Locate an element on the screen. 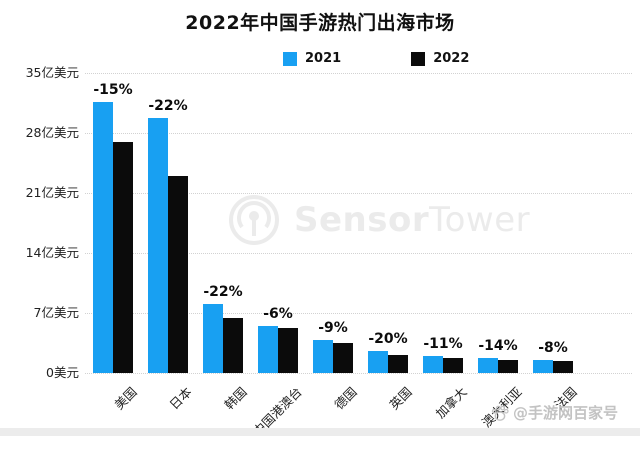  bar-group-6: -20% is located at coordinates (388, 352).